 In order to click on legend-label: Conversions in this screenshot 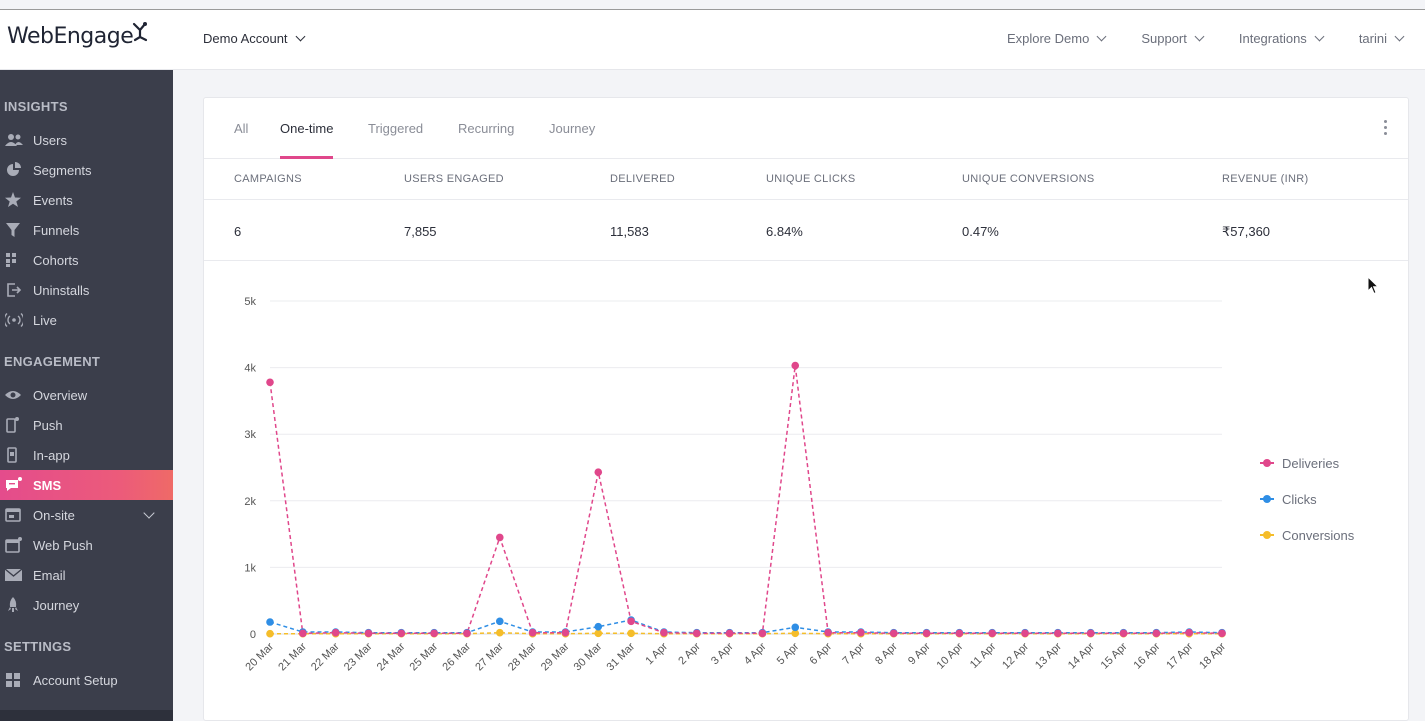, I will do `click(1318, 535)`.